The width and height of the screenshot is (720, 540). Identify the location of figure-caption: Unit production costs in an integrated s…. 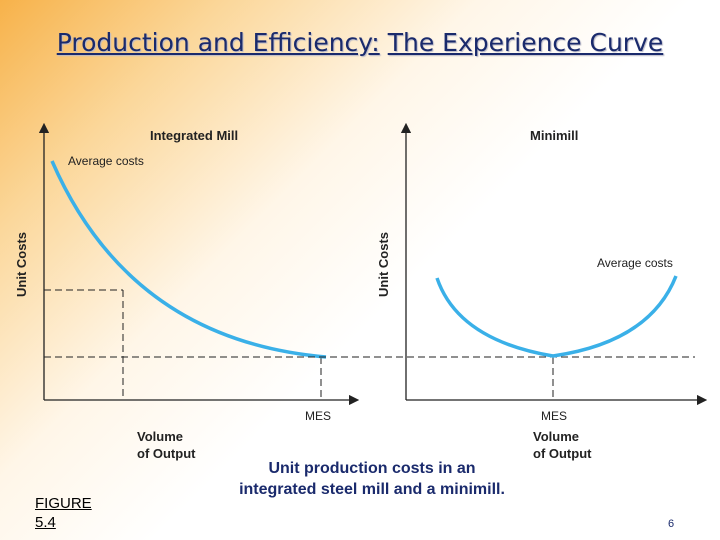
(372, 479).